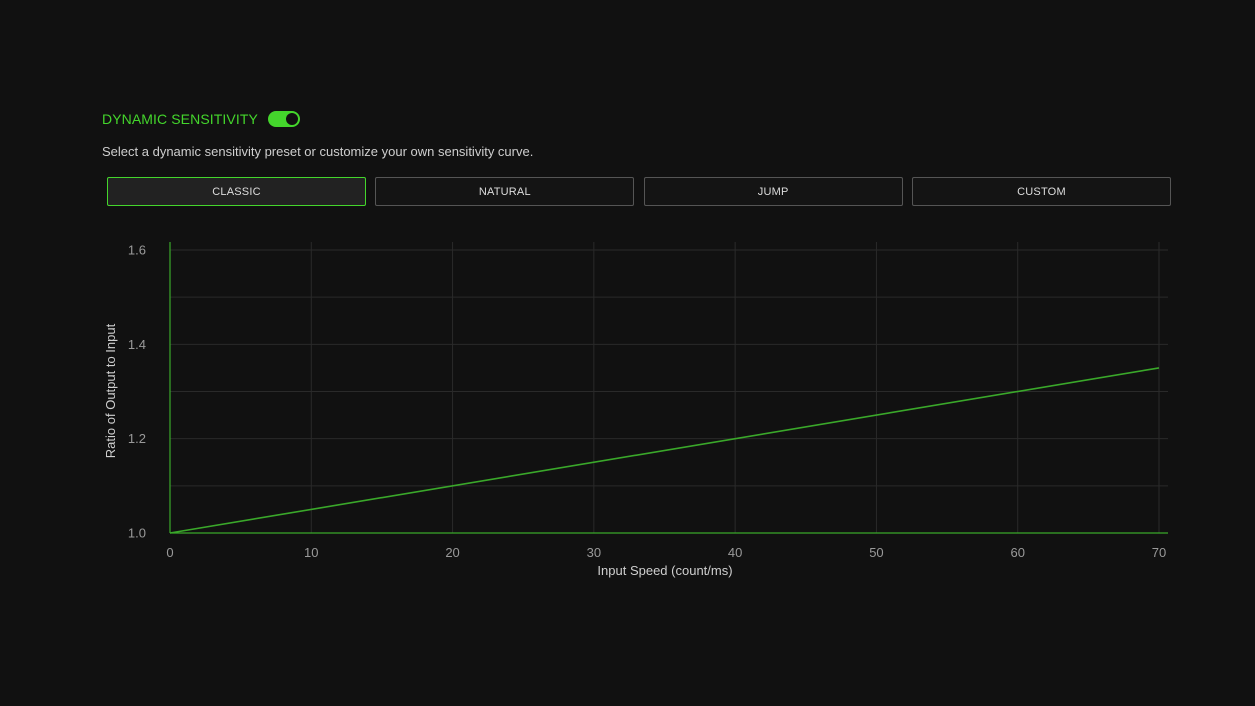 The image size is (1255, 706). Describe the element at coordinates (180, 119) in the screenshot. I see `section-title: DYNAMIC SENSITIVITY` at that location.